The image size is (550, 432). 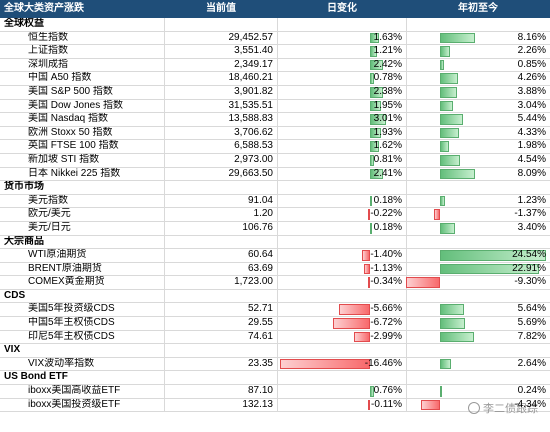 What do you see at coordinates (342, 119) in the screenshot?
I see `day-change-cell: 3.01%` at bounding box center [342, 119].